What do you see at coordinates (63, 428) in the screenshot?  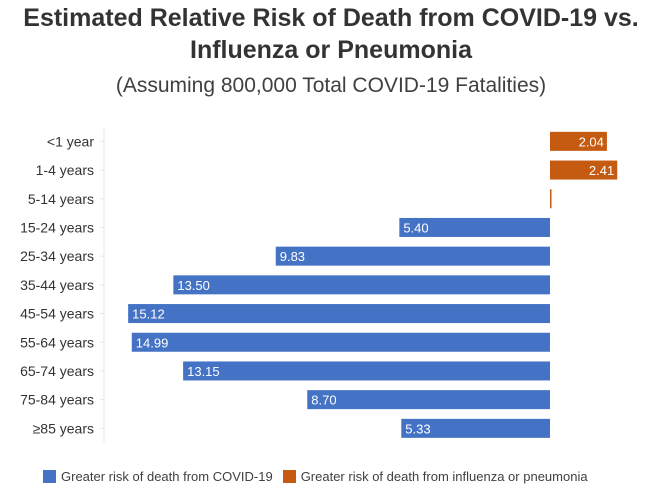 I see `y-tick-label: ≥85 years` at bounding box center [63, 428].